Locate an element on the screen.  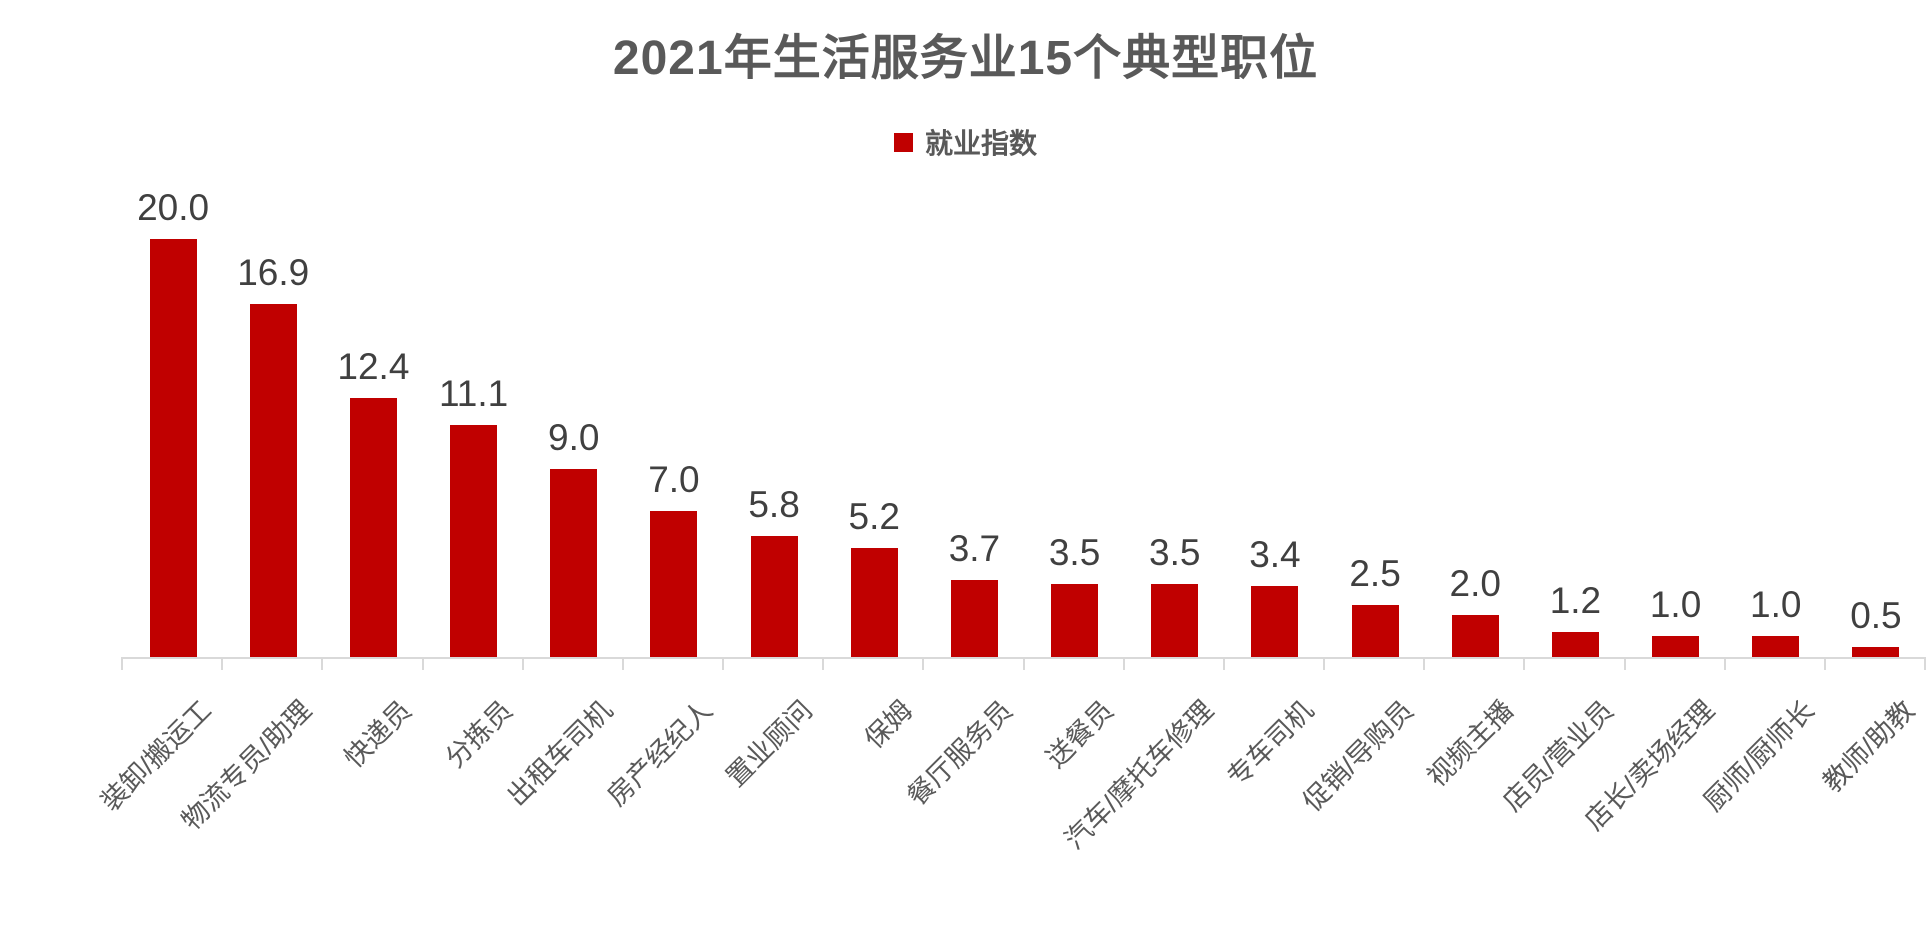
x-axis-label: 餐厅服务员 is located at coordinates (960, 753).